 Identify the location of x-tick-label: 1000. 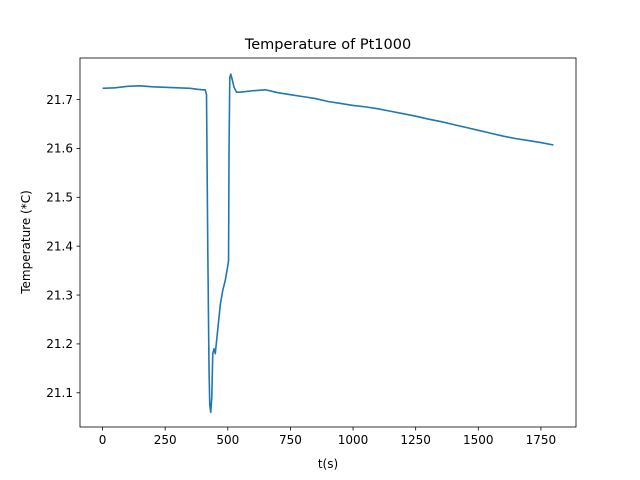
(353, 440).